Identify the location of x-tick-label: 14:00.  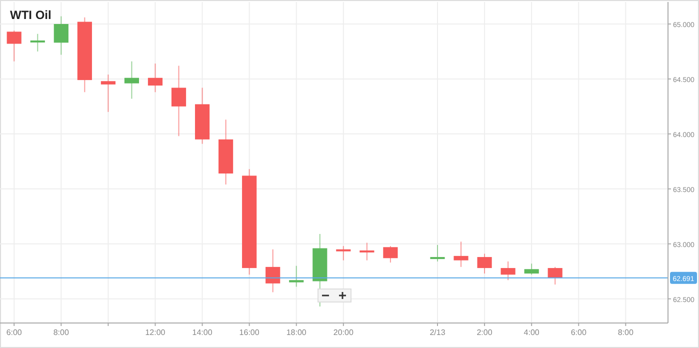
(202, 332).